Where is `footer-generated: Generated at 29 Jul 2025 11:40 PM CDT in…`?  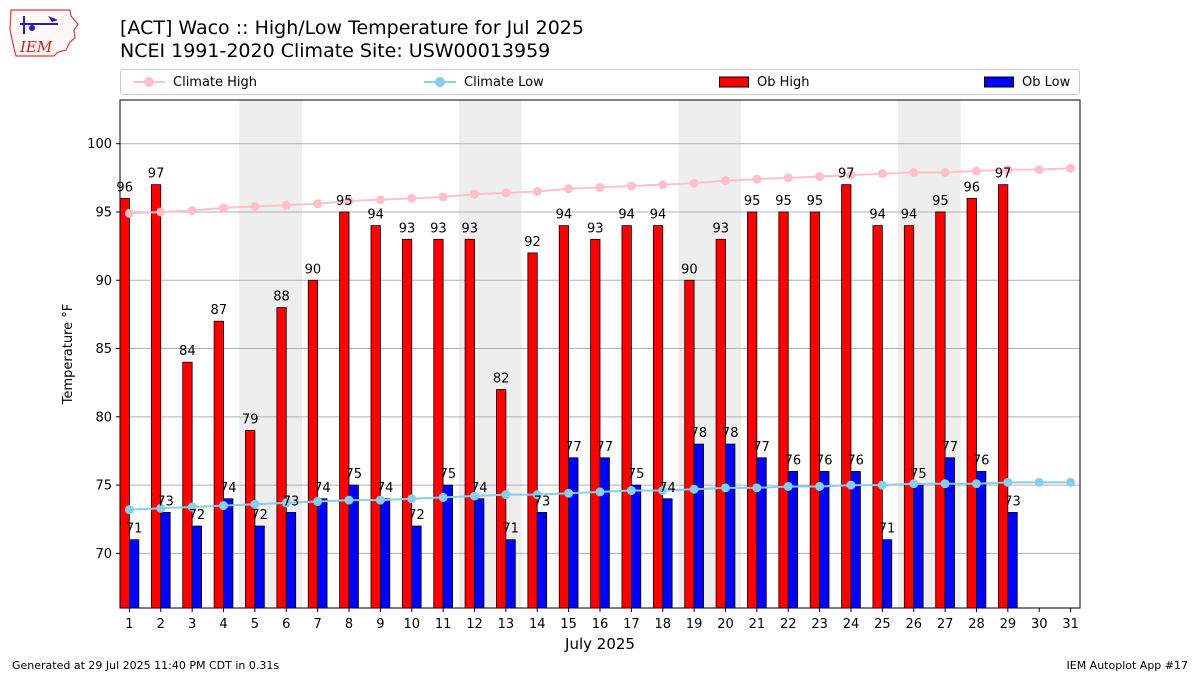 footer-generated: Generated at 29 Jul 2025 11:40 PM CDT in… is located at coordinates (146, 665).